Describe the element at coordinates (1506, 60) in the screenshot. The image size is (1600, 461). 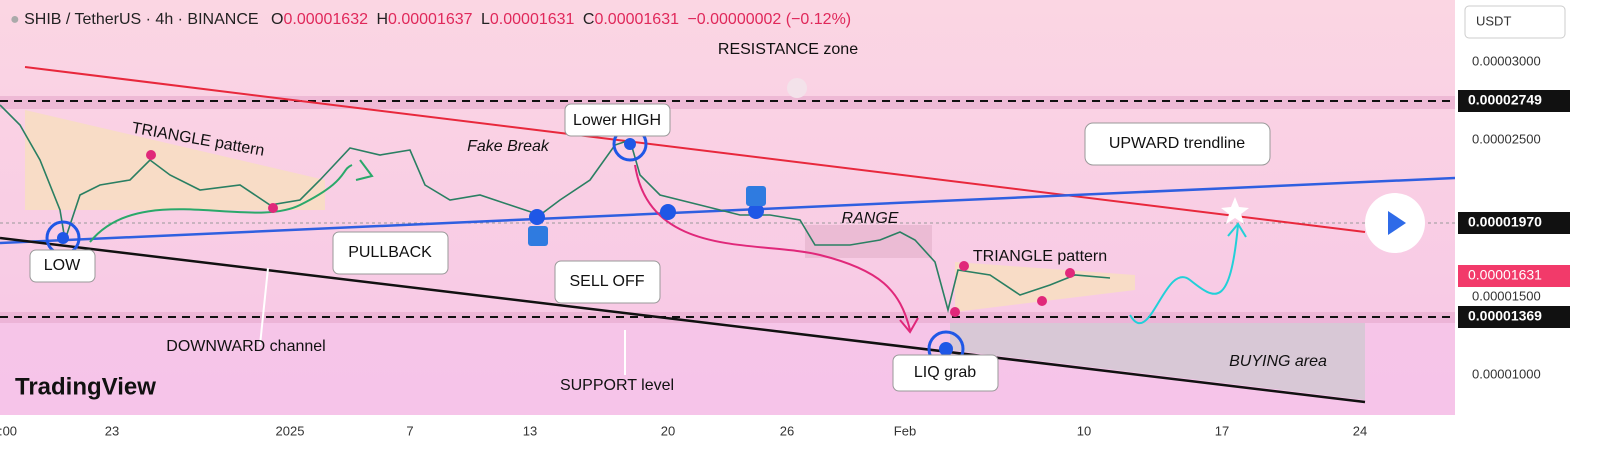
I see `price-label: 0.00003000` at that location.